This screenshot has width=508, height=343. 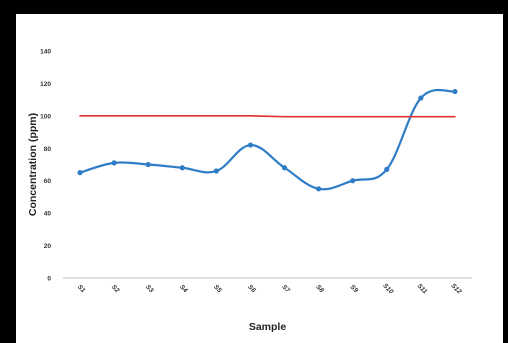 What do you see at coordinates (45, 166) in the screenshot?
I see `y-axis-ticks: 0 20 40 60 80 100 120 140` at bounding box center [45, 166].